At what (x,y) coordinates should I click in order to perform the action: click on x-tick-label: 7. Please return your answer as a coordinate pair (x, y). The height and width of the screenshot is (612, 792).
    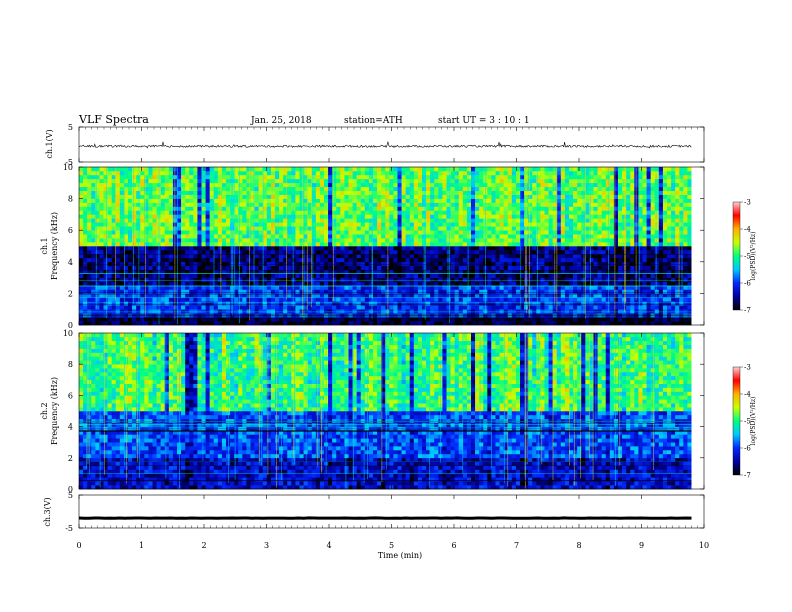
    Looking at the image, I should click on (516, 545).